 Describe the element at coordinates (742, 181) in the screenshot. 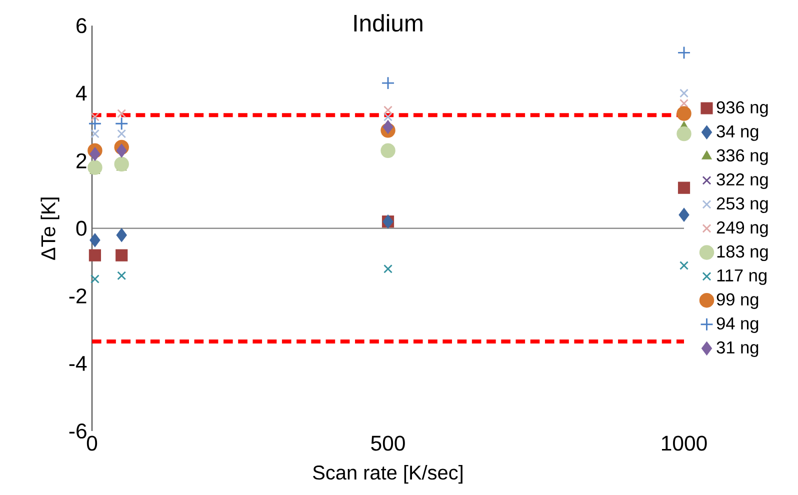

I see `legend-label: 322 ng` at that location.